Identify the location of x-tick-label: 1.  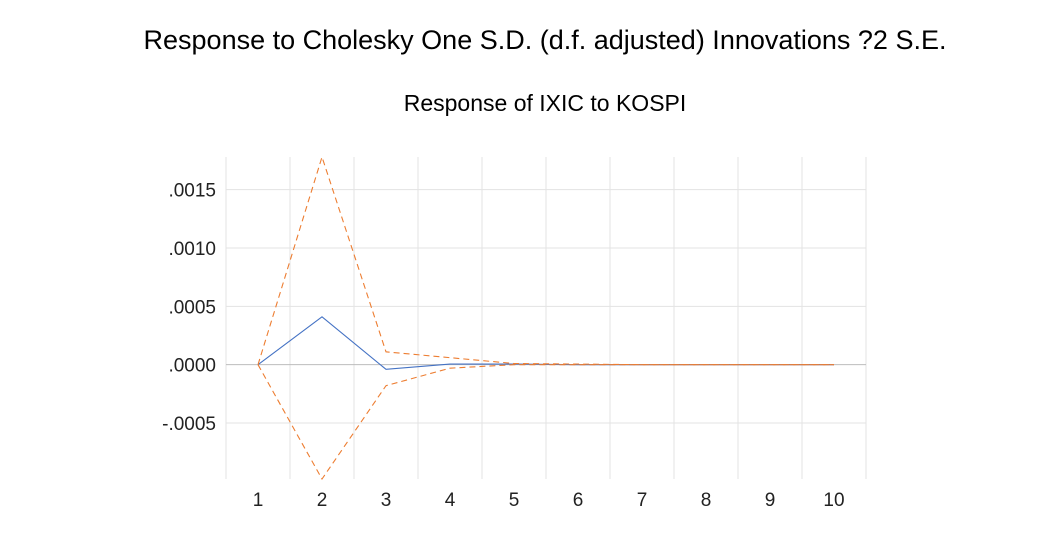
(258, 500).